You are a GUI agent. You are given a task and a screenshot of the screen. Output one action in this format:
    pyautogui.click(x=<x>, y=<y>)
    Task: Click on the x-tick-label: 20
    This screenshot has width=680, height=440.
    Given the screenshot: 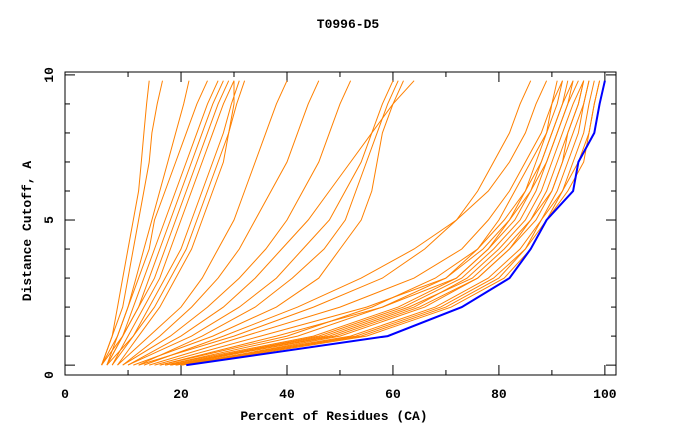 What is the action you would take?
    pyautogui.click(x=181, y=394)
    